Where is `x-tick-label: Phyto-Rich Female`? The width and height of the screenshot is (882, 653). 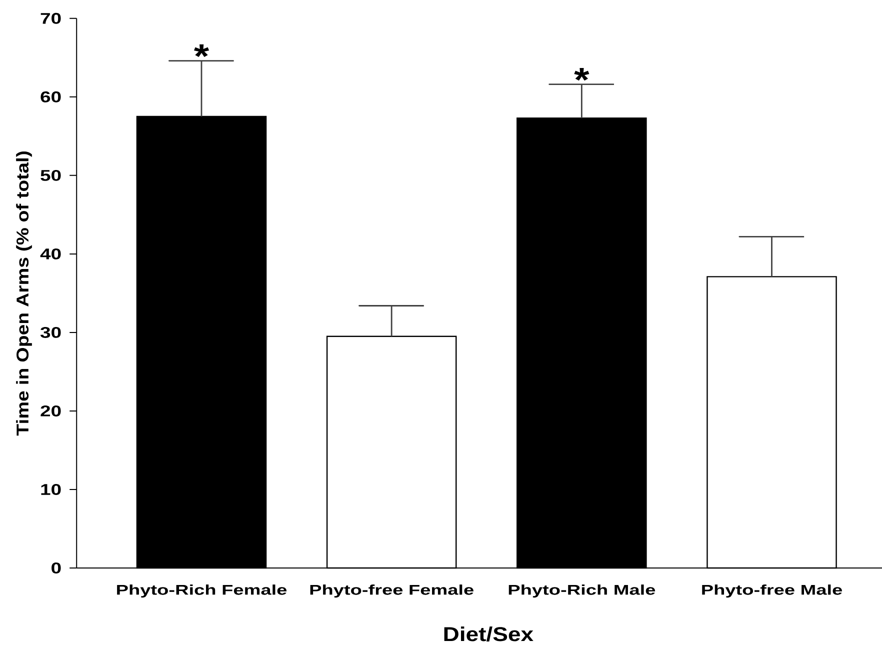
x-tick-label: Phyto-Rich Female is located at coordinates (202, 591).